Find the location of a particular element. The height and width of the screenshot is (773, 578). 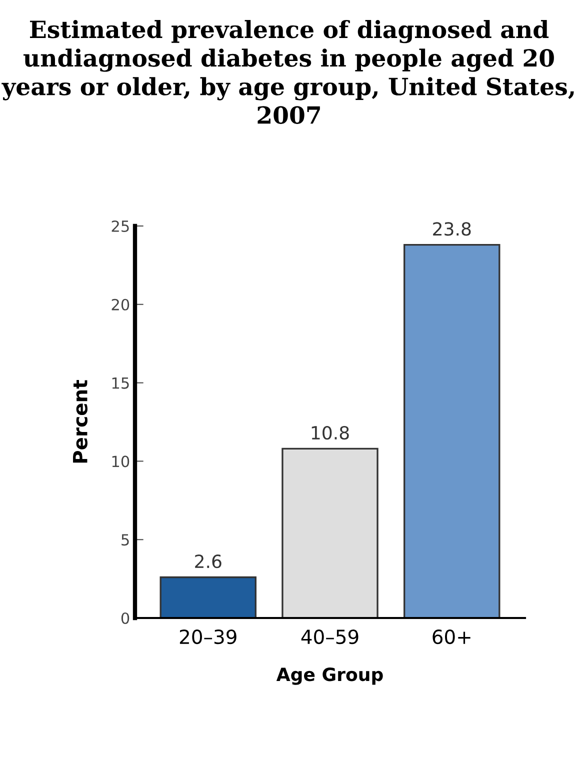

chart-title: Estimated prevalence of diagnosed and undiagnosed diabetes in people aged 20 years or older, by age group, United States, 2007 is located at coordinates (288, 72).